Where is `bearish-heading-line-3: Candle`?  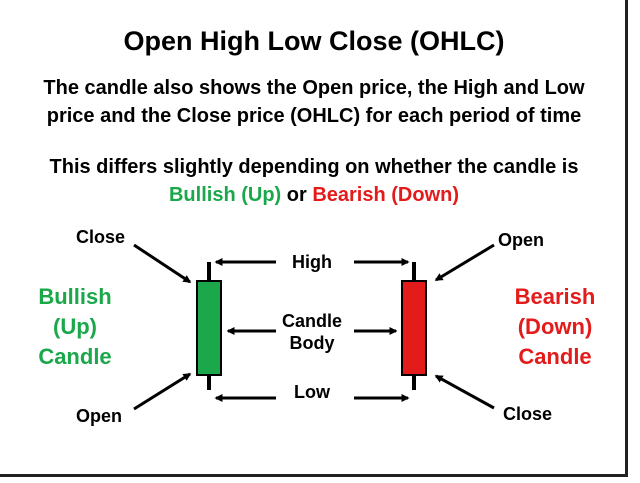 bearish-heading-line-3: Candle is located at coordinates (555, 356).